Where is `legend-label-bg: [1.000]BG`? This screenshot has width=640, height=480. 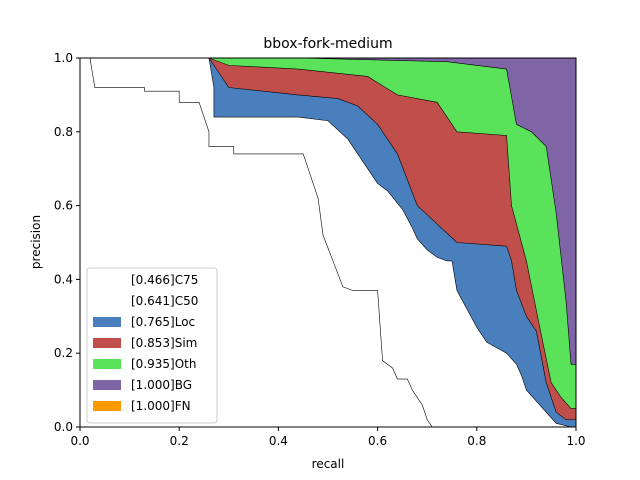
legend-label-bg: [1.000]BG is located at coordinates (161, 385).